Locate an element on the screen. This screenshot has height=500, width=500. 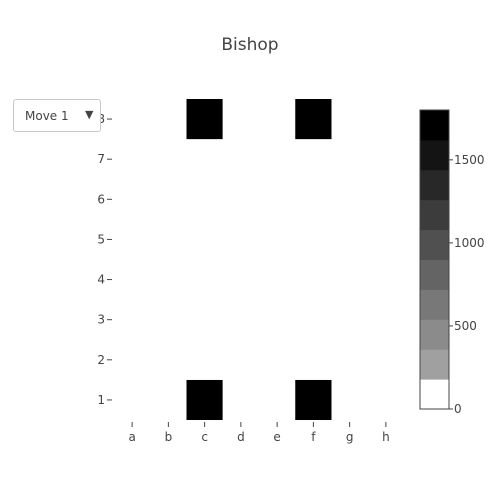
heatmap-cell-f4 is located at coordinates (313, 279).